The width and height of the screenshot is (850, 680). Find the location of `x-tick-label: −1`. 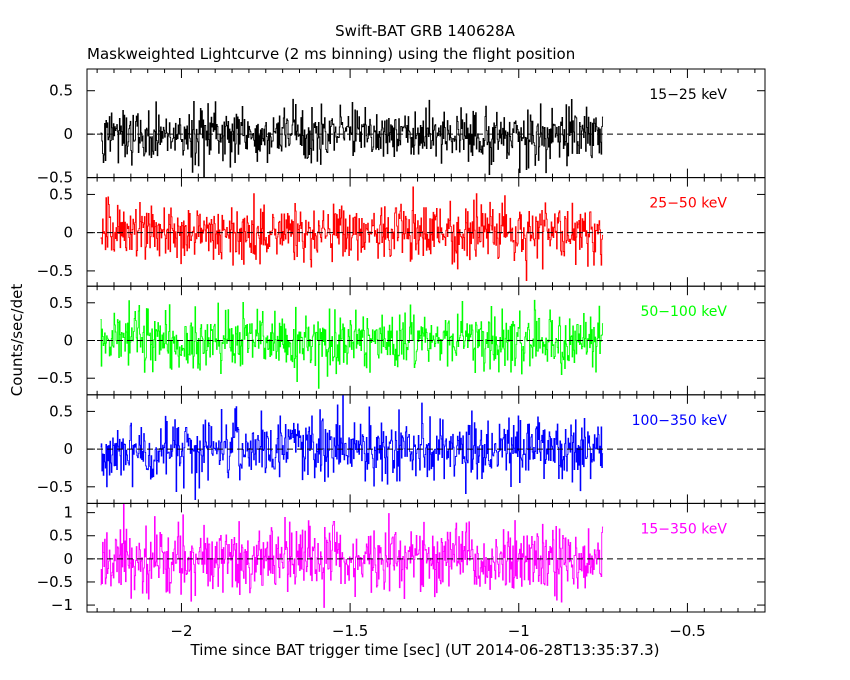

x-tick-label: −1 is located at coordinates (519, 631).